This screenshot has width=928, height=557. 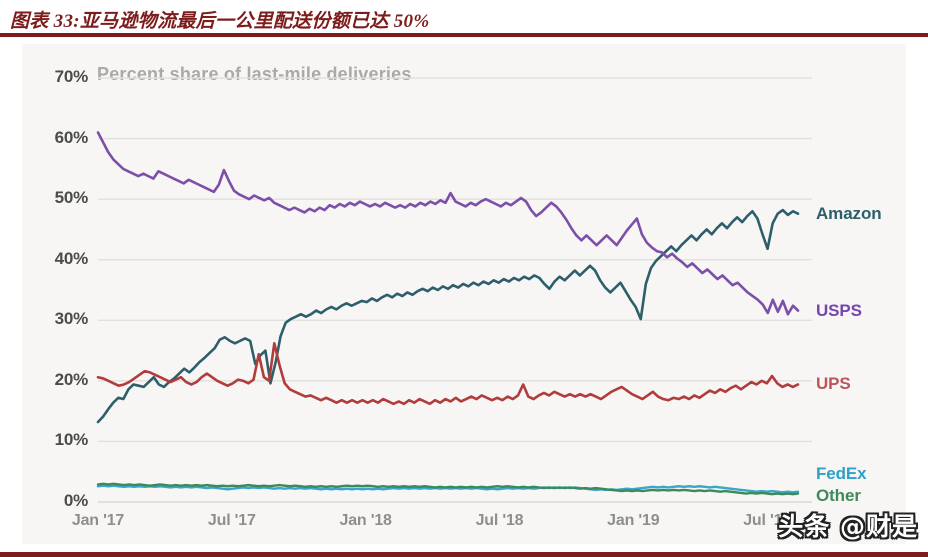 I want to click on chart-subtitle: Percent share of last-mile deliveries, so click(x=254, y=74).